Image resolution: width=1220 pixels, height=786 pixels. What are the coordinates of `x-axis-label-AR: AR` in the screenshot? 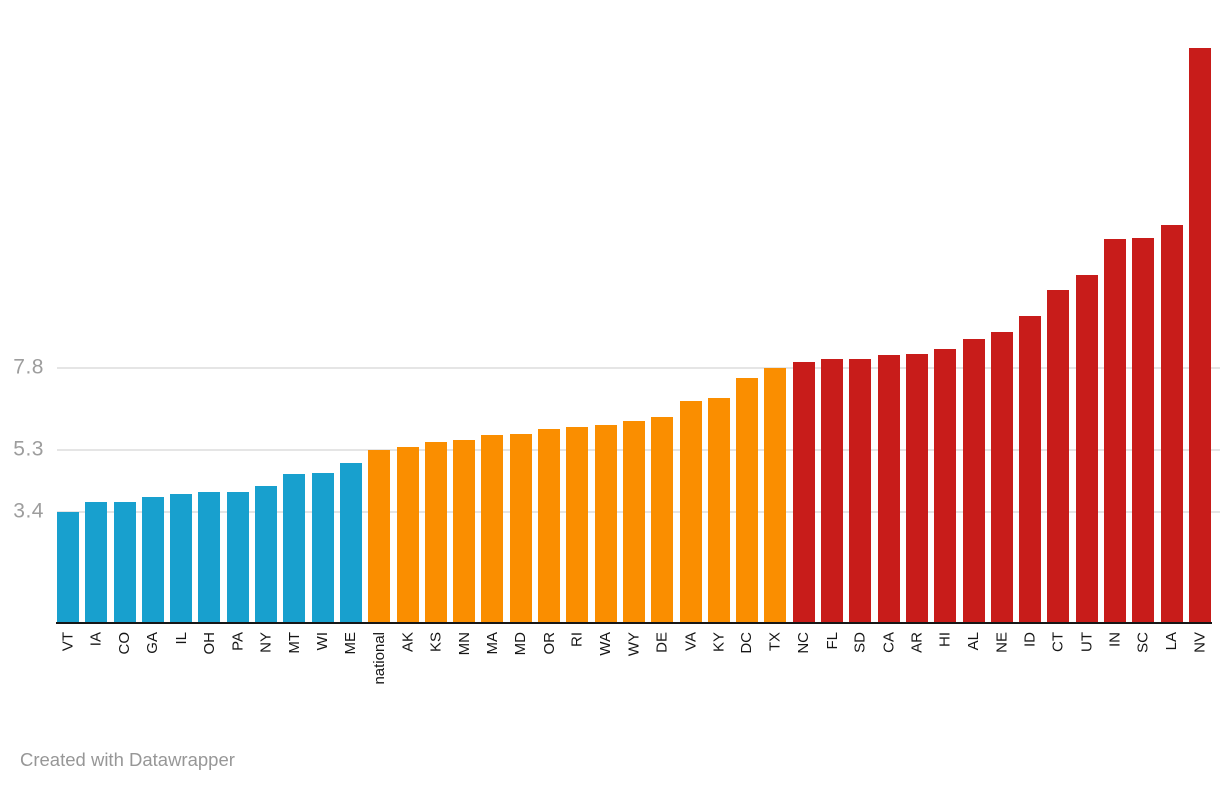 It's located at (917, 642).